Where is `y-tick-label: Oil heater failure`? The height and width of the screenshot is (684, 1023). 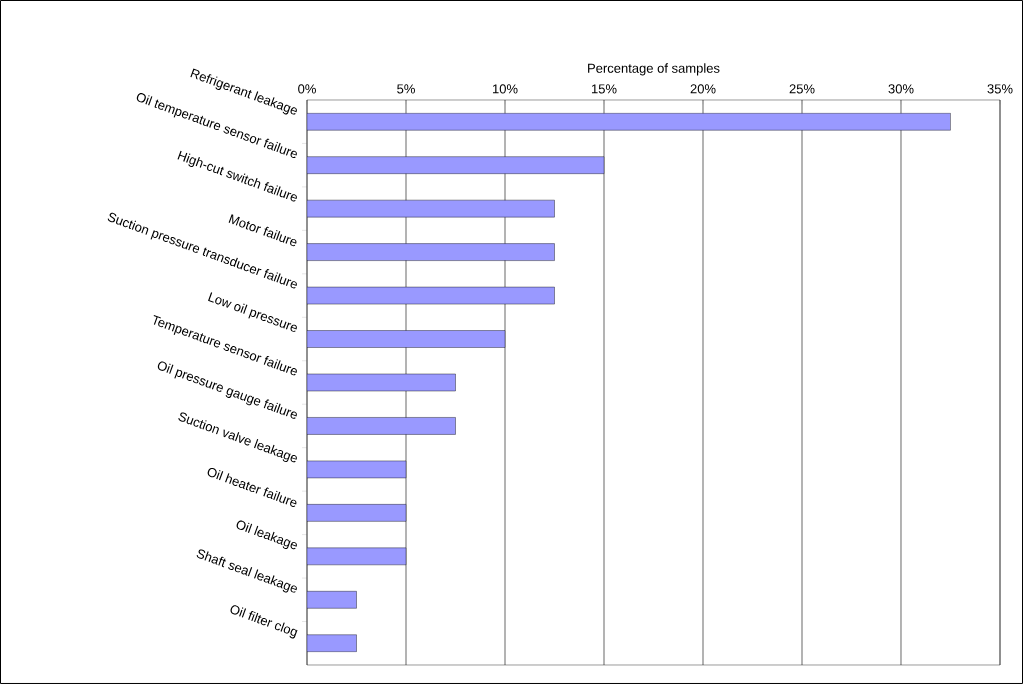
y-tick-label: Oil heater failure is located at coordinates (252, 487).